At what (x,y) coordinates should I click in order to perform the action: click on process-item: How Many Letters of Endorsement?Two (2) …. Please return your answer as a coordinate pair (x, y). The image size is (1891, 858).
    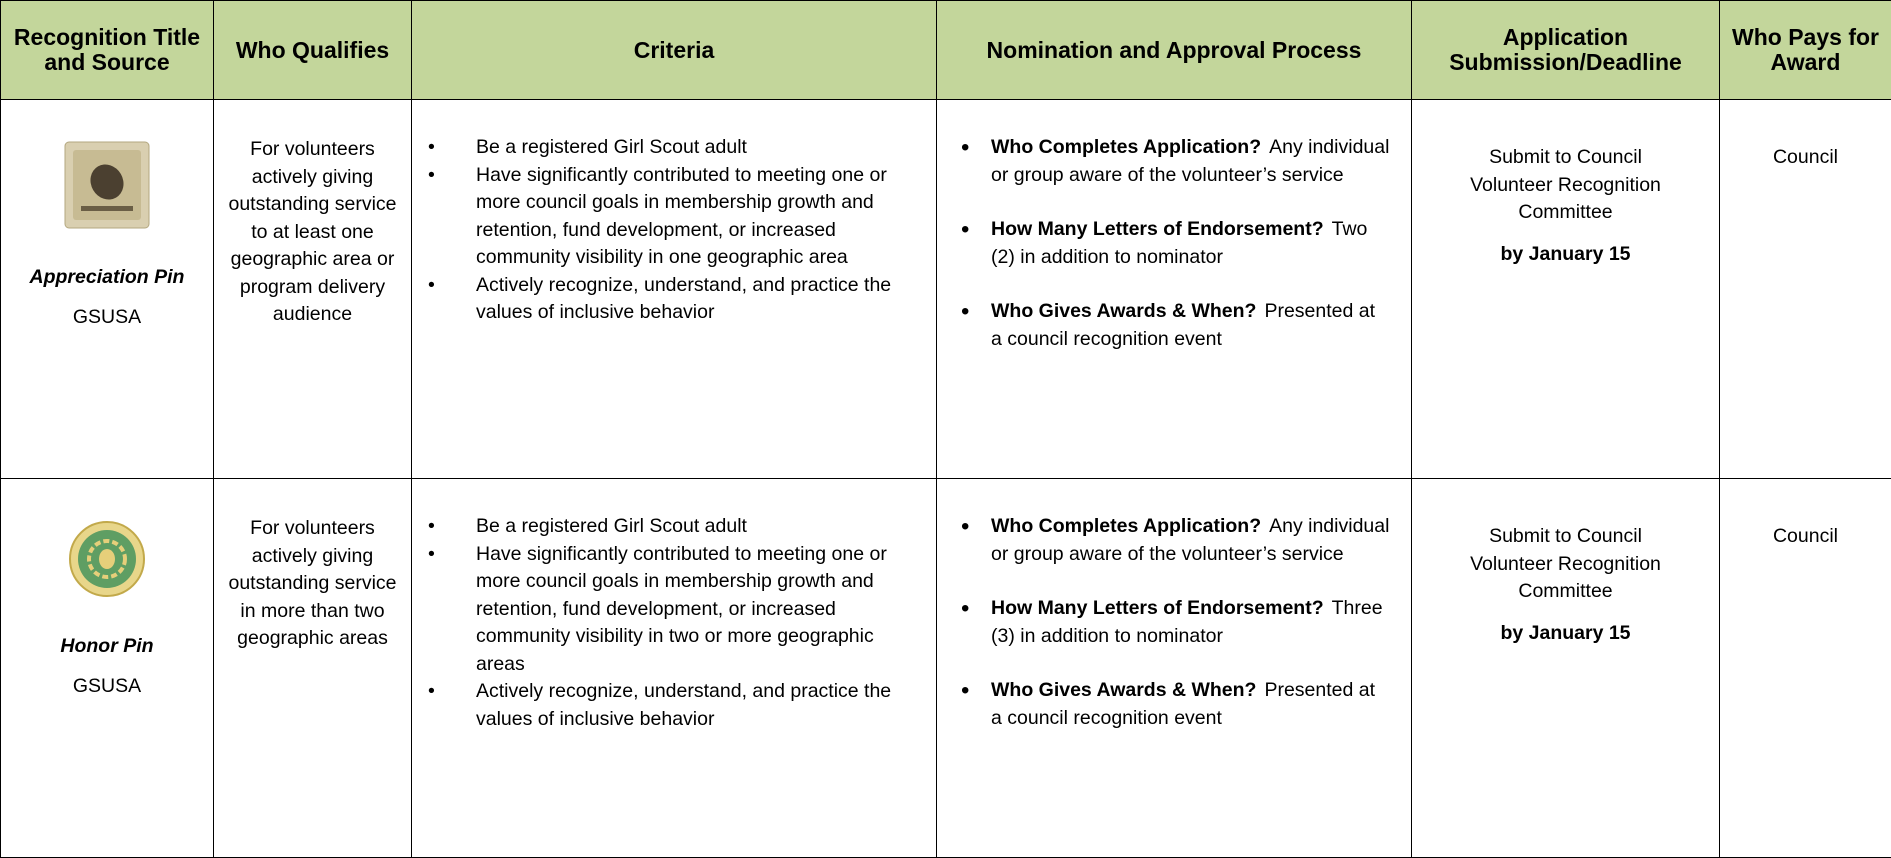
    Looking at the image, I should click on (1170, 243).